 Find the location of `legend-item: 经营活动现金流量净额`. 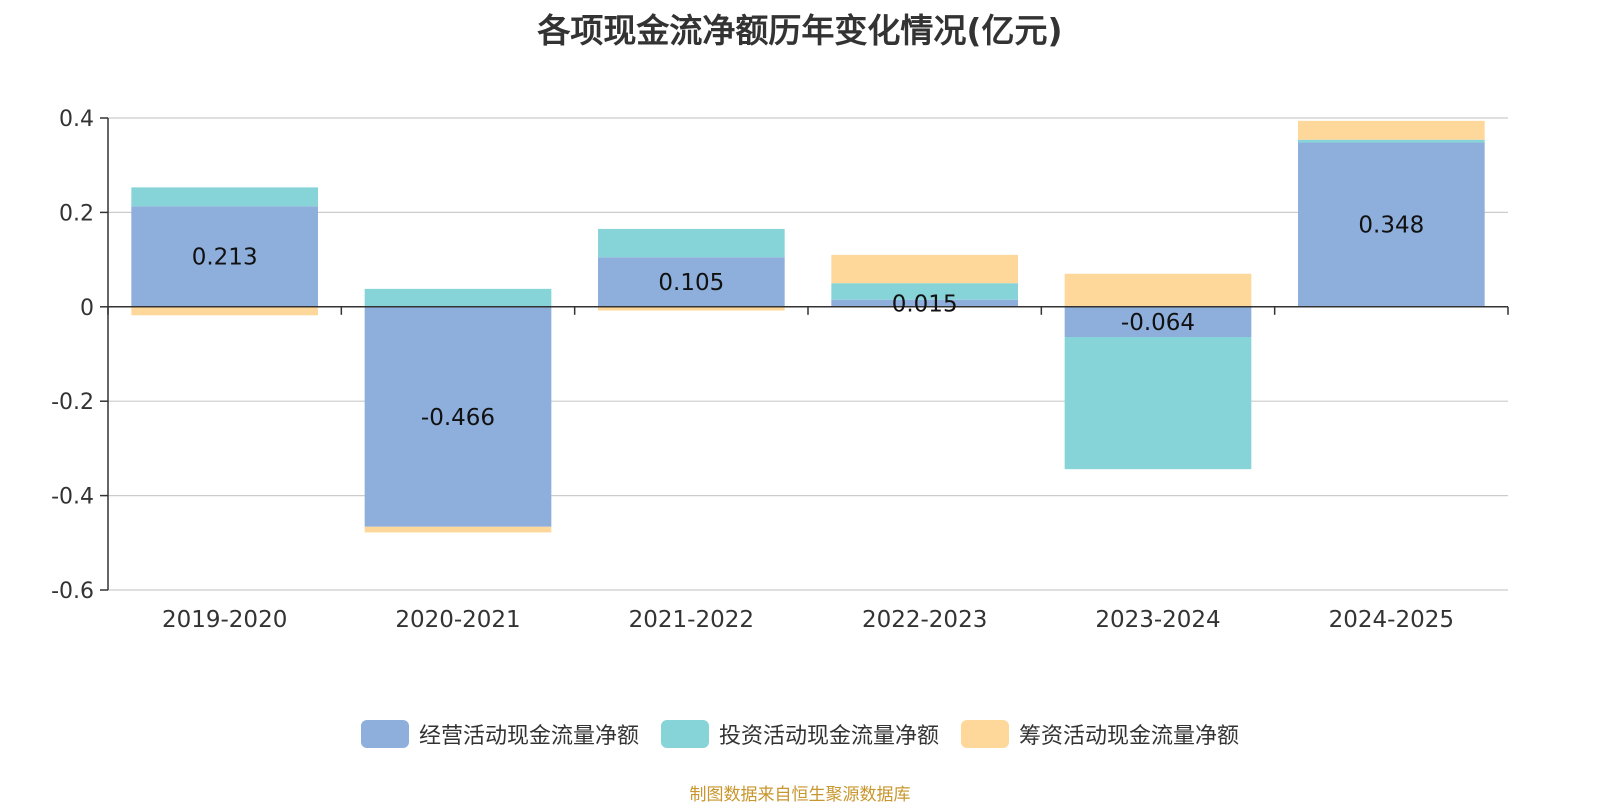

legend-item: 经营活动现金流量净额 is located at coordinates (499, 734).